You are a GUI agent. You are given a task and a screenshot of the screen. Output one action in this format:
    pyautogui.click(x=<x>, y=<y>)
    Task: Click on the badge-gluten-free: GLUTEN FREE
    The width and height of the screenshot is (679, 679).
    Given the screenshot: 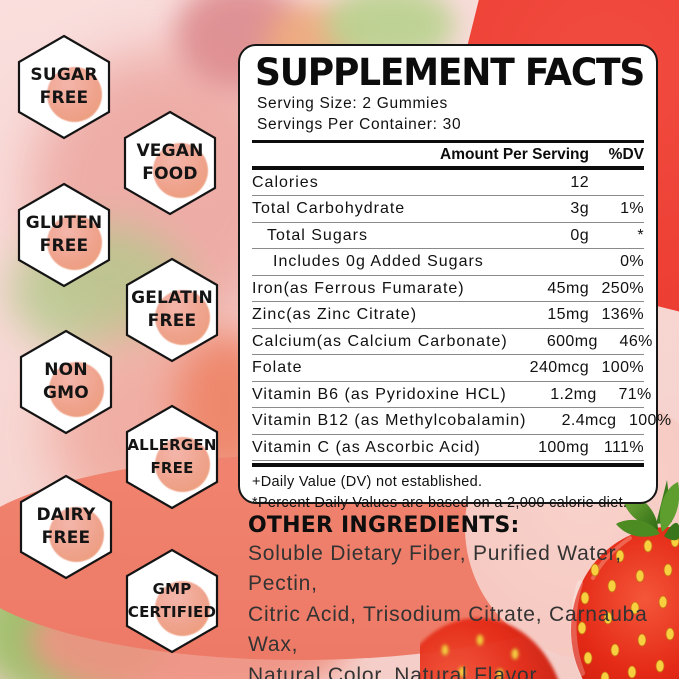 What is the action you would take?
    pyautogui.click(x=64, y=235)
    